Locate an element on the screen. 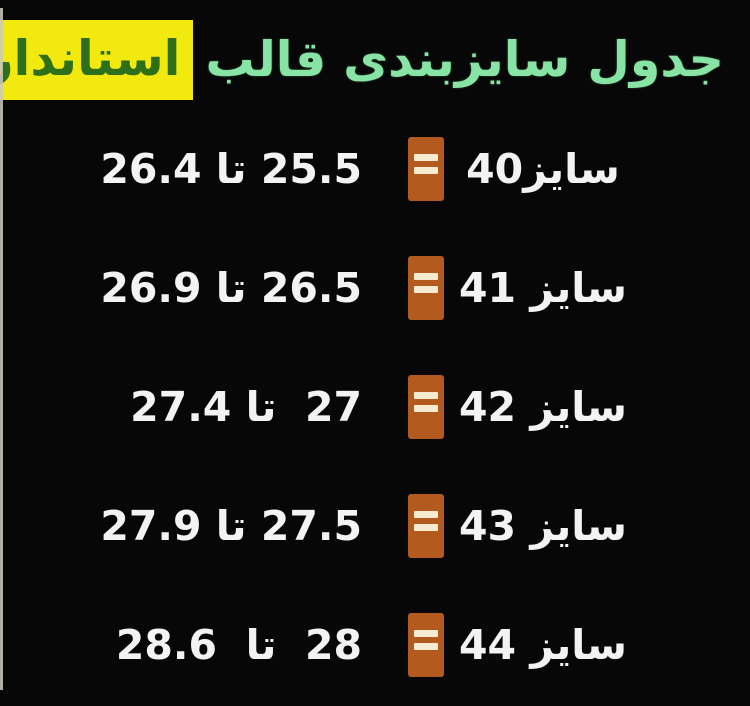  size-range-value: 25.5 تا 26.4 is located at coordinates (231, 169).